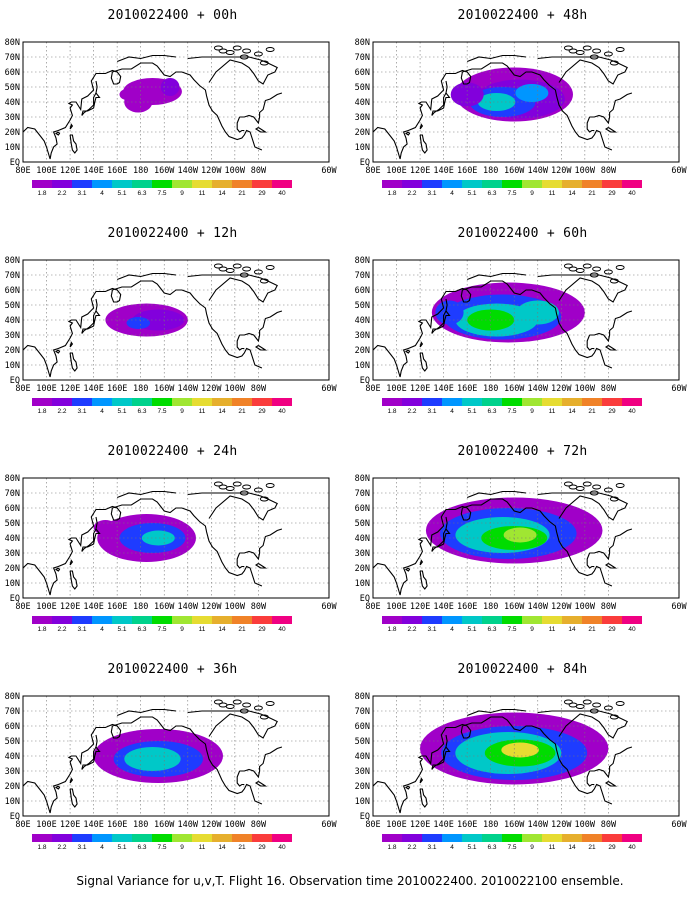 This screenshot has width=700, height=900. What do you see at coordinates (262, 847) in the screenshot?
I see `colorbar-level-label: 29` at bounding box center [262, 847].